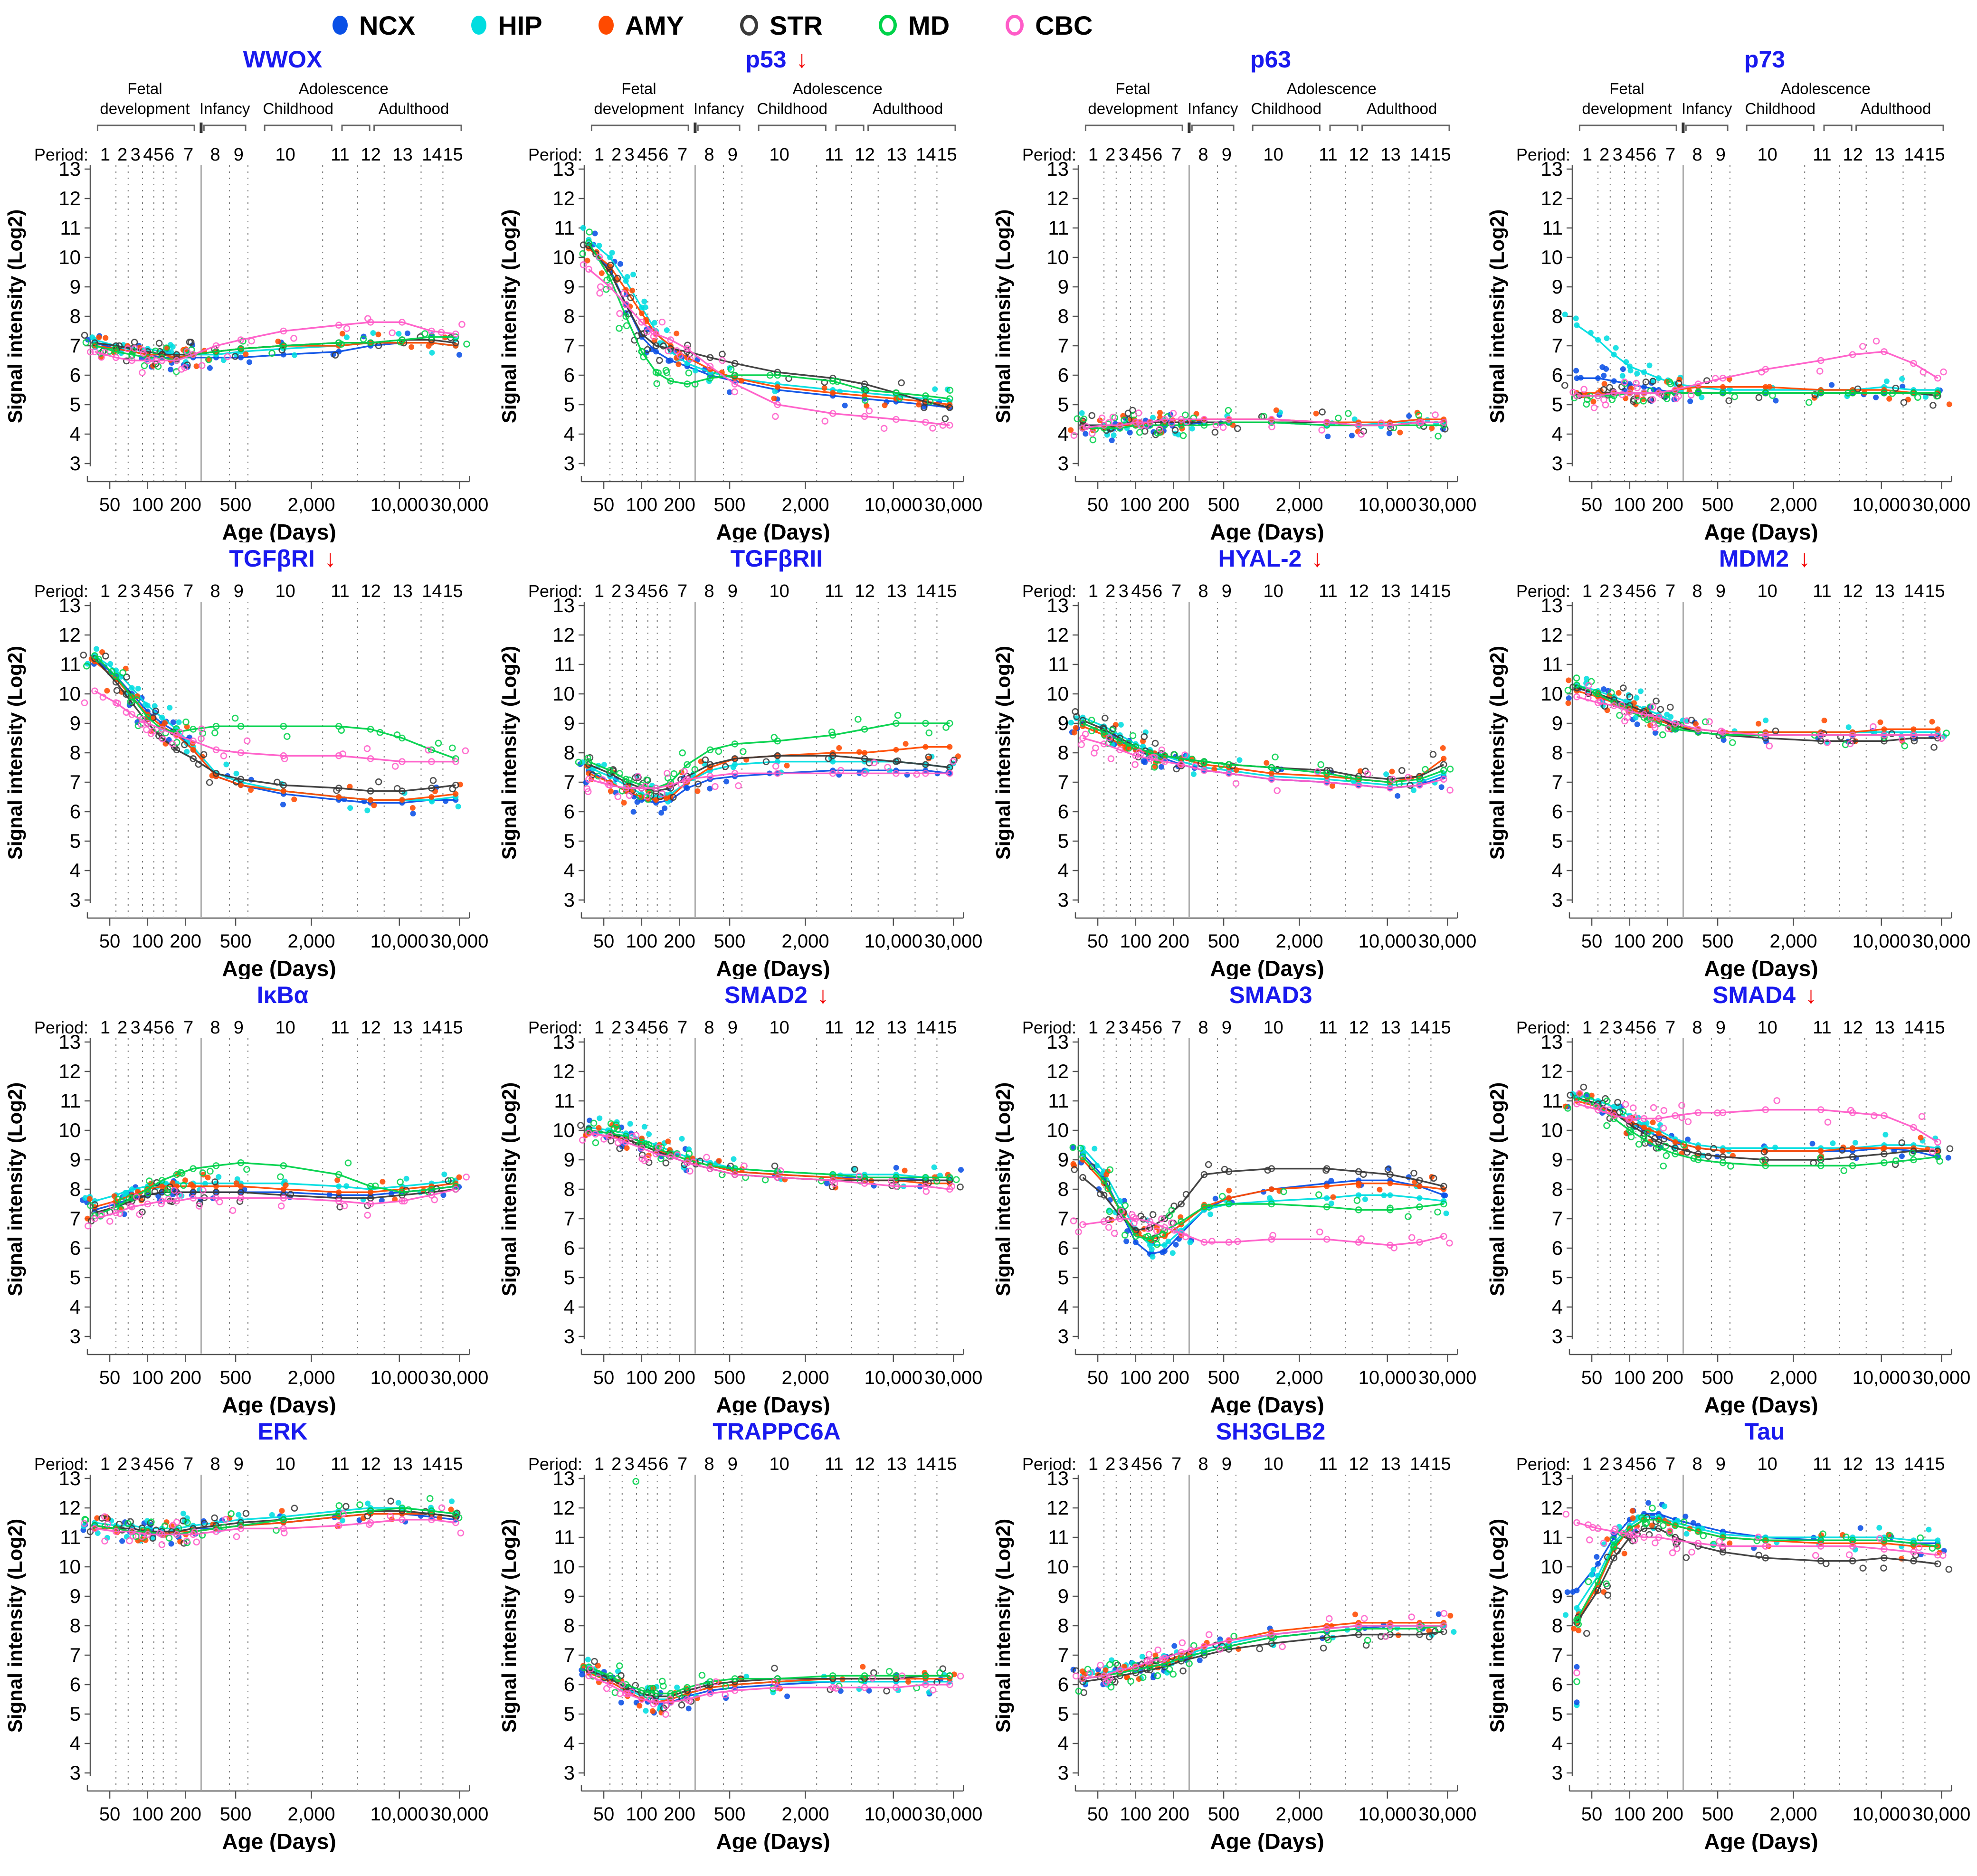  What do you see at coordinates (414, 108) in the screenshot?
I see `stage-label: Adulthood` at bounding box center [414, 108].